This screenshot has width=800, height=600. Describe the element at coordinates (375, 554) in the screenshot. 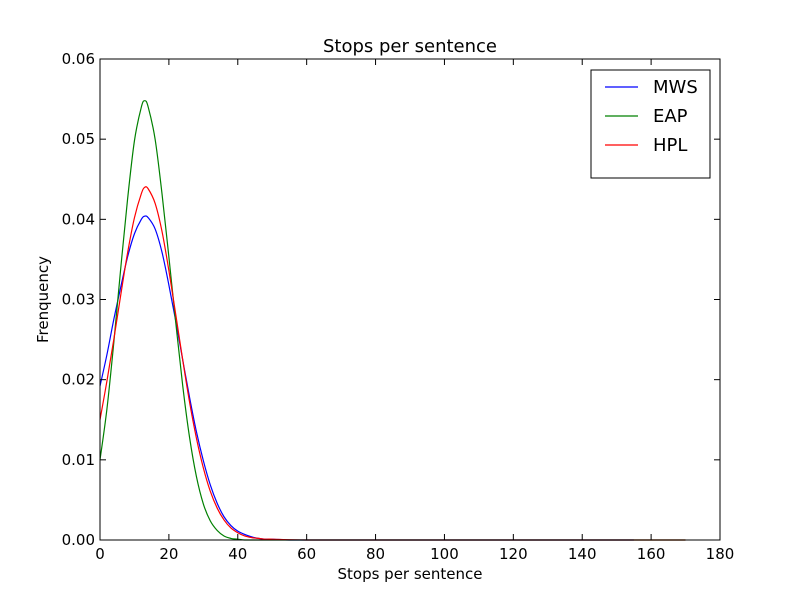

I see `x-tick-label: 80` at that location.